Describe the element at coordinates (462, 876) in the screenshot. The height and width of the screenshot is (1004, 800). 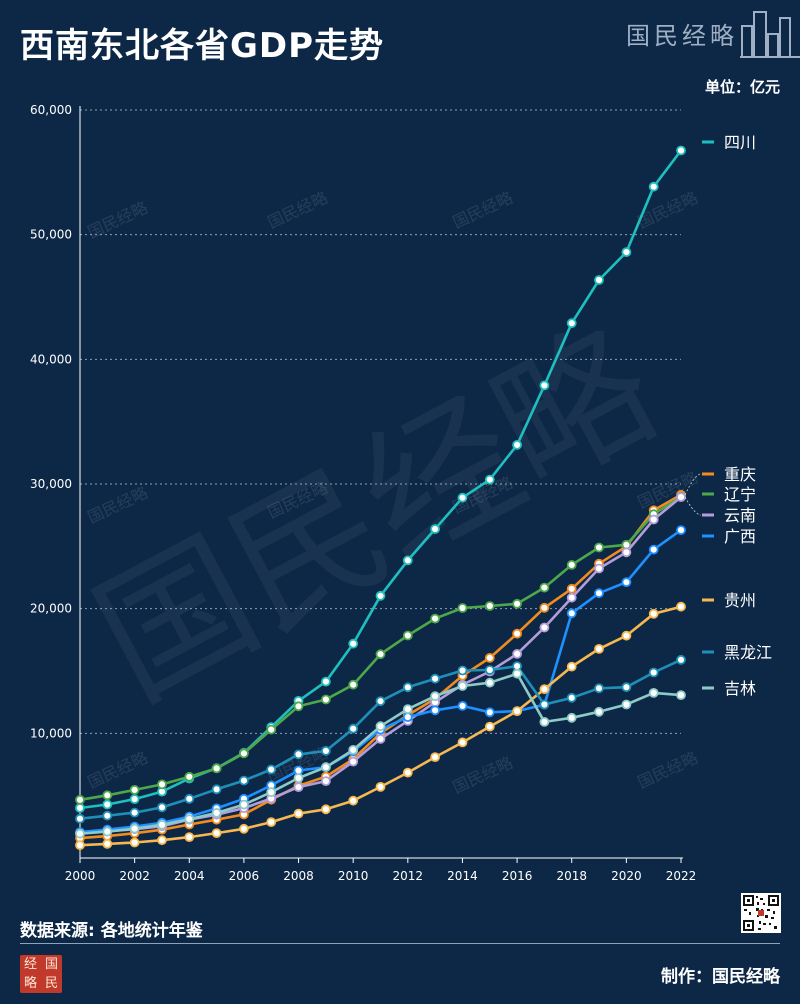
I see `x-tick-label: 2014` at that location.